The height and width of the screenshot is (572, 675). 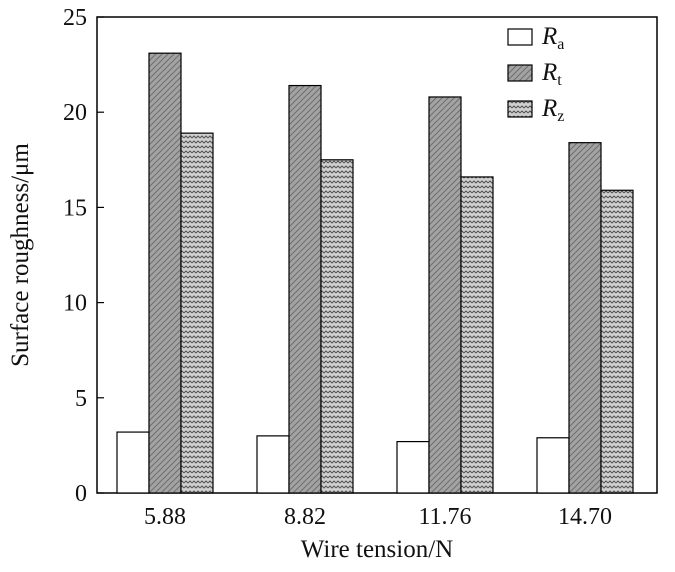 What do you see at coordinates (81, 399) in the screenshot?
I see `y-tick-label: 5` at bounding box center [81, 399].